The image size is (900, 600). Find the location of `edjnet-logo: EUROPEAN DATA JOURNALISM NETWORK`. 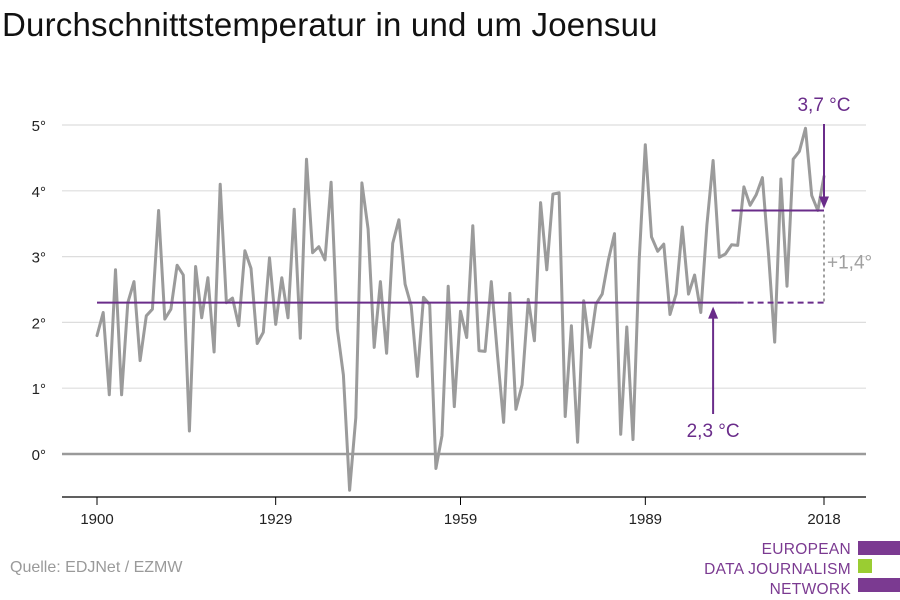

edjnet-logo: EUROPEAN DATA JOURNALISM NETWORK is located at coordinates (800, 568).